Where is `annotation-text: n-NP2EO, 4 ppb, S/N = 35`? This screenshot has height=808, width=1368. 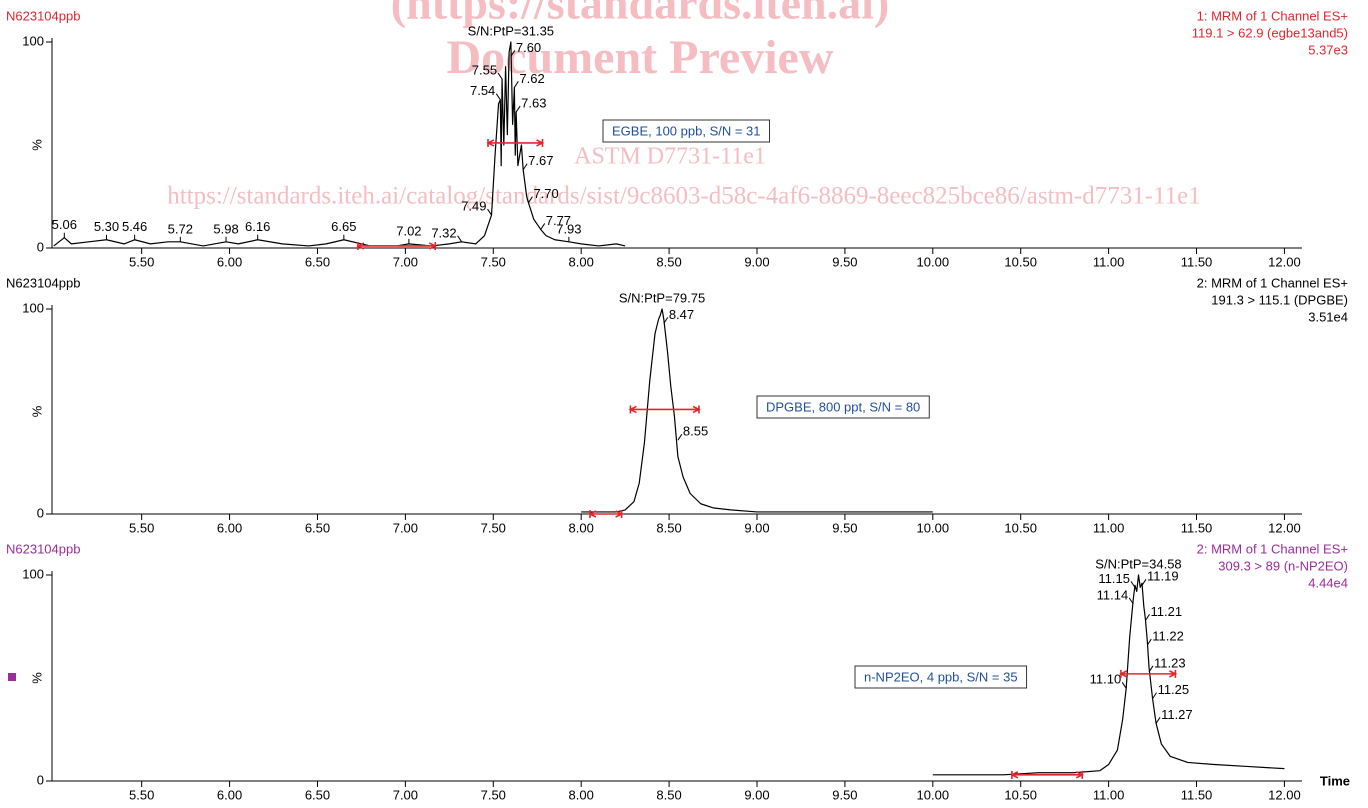
annotation-text: n-NP2EO, 4 ppb, S/N = 35 is located at coordinates (941, 676).